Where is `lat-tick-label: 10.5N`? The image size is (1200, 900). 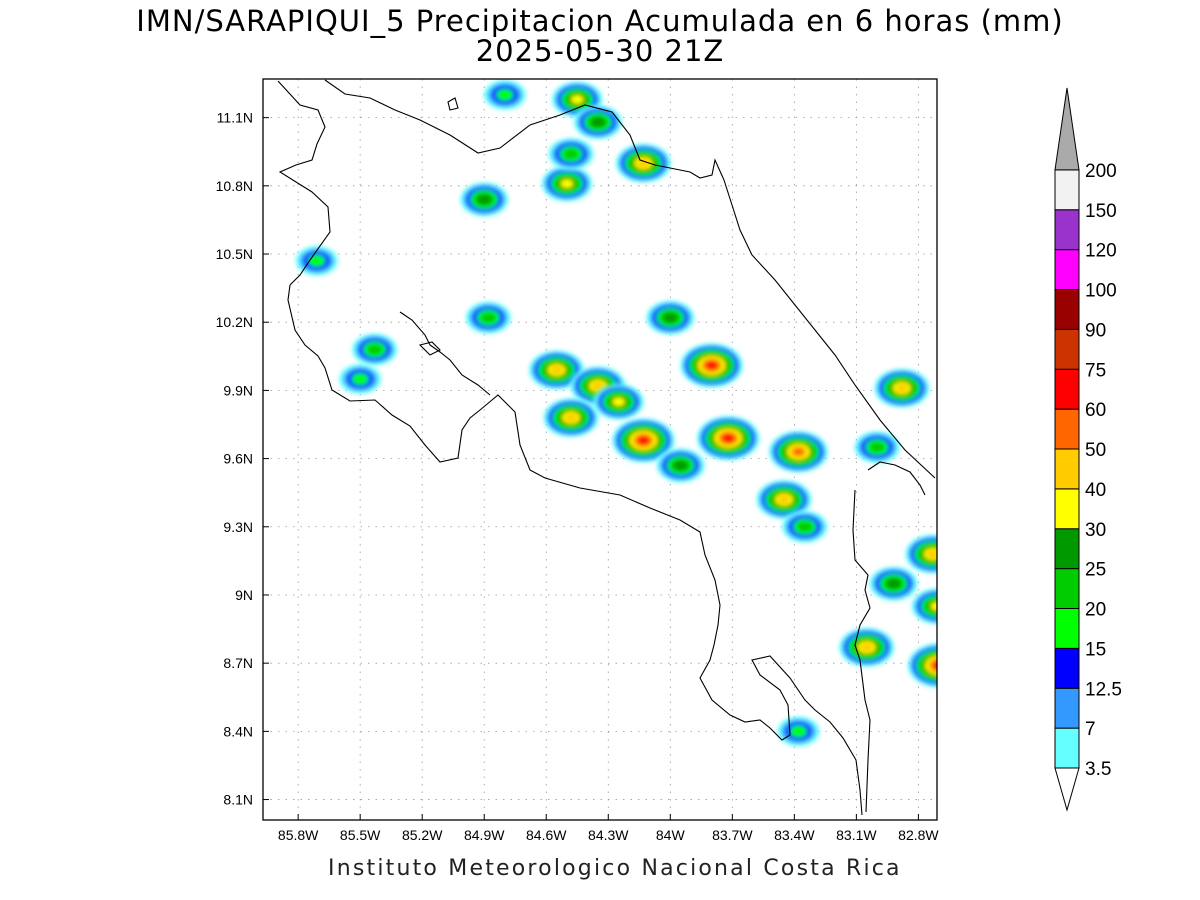 lat-tick-label: 10.5N is located at coordinates (234, 254).